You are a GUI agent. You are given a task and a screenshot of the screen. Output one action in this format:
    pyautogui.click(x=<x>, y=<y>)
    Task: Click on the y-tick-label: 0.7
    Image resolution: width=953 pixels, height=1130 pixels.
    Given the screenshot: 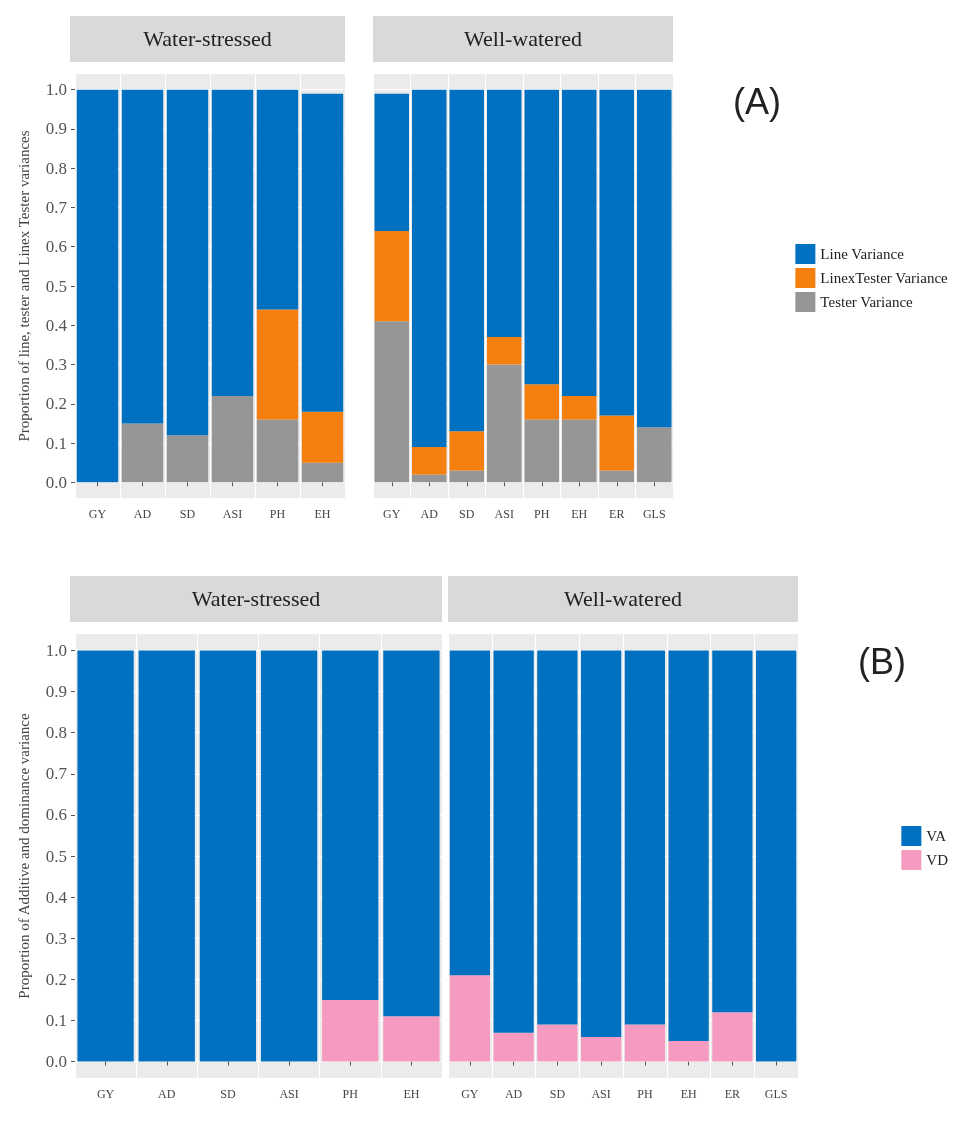 What is the action you would take?
    pyautogui.click(x=56, y=774)
    